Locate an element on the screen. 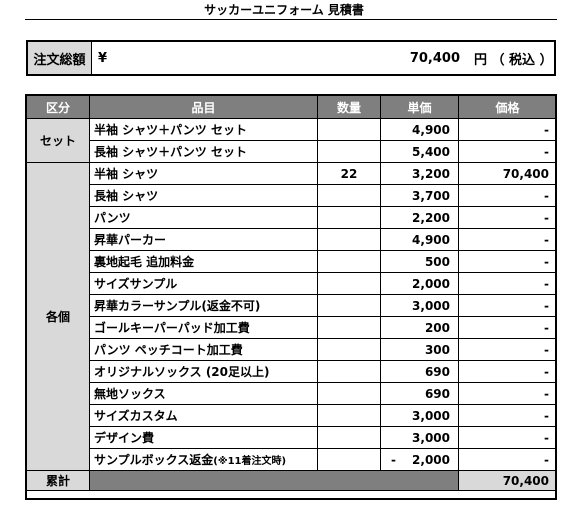 The image size is (568, 506). table-row: セット 半袖 シャツ＋パンツ セット 4,900 - is located at coordinates (291, 140).